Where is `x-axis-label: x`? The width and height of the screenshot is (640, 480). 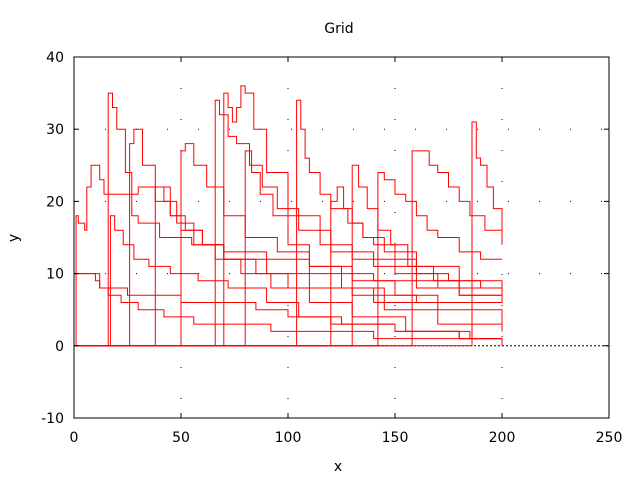
x-axis-label: x is located at coordinates (338, 467).